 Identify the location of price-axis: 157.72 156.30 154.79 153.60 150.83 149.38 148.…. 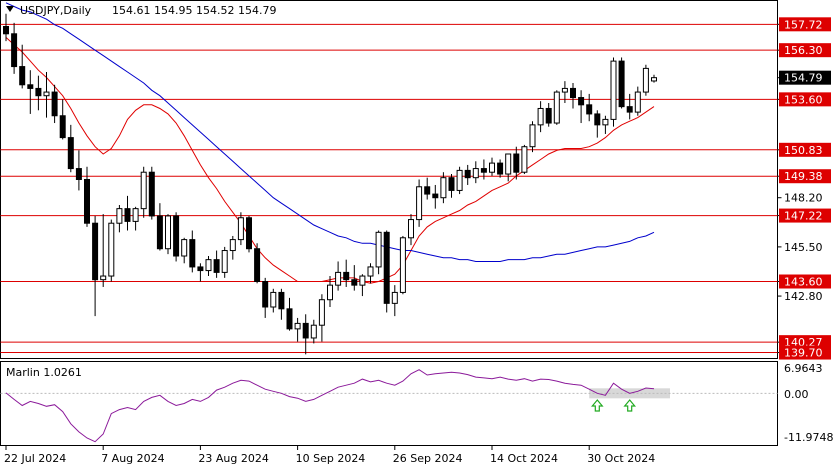
(804, 188).